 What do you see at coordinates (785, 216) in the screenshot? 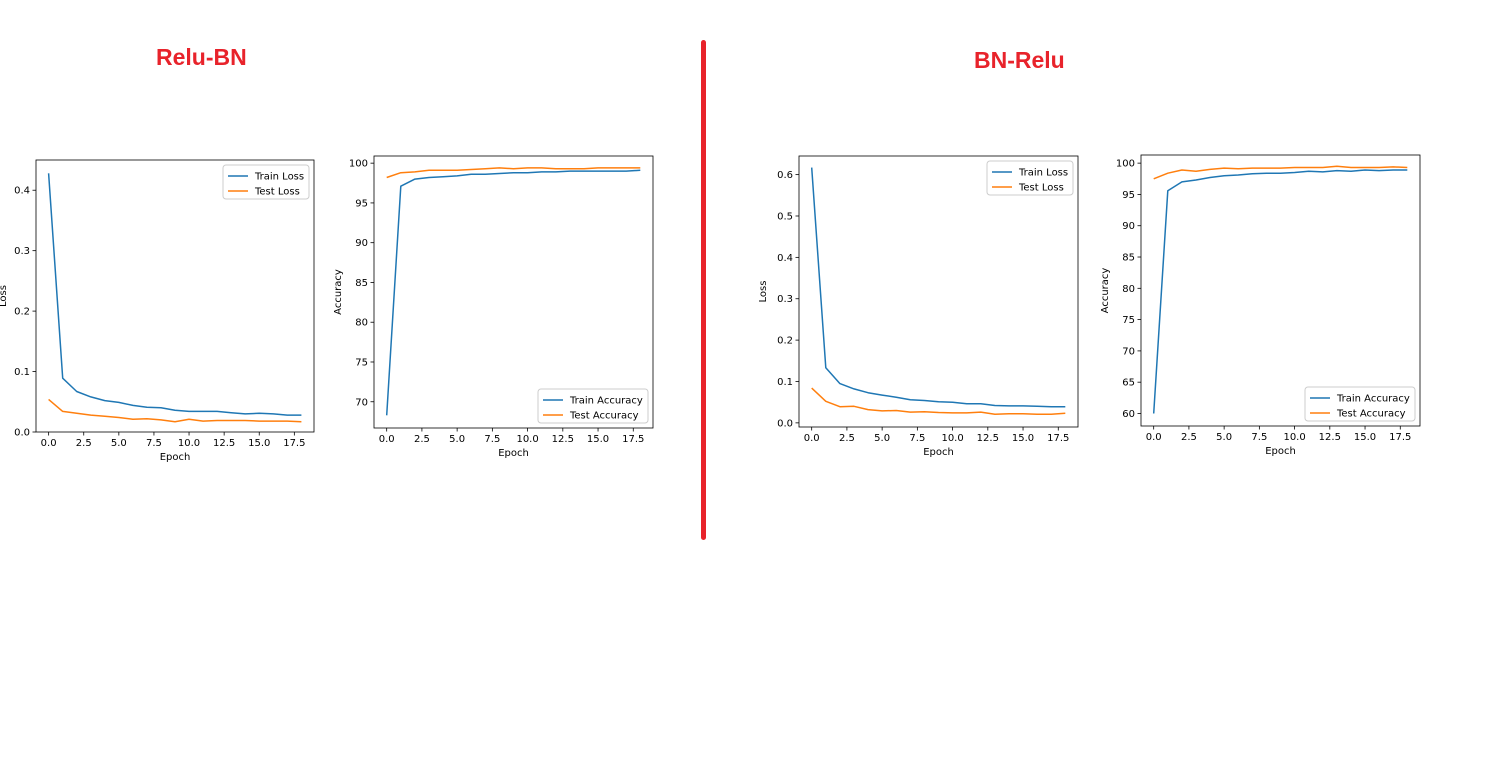
I see `y-tick-label: 0.5` at bounding box center [785, 216].